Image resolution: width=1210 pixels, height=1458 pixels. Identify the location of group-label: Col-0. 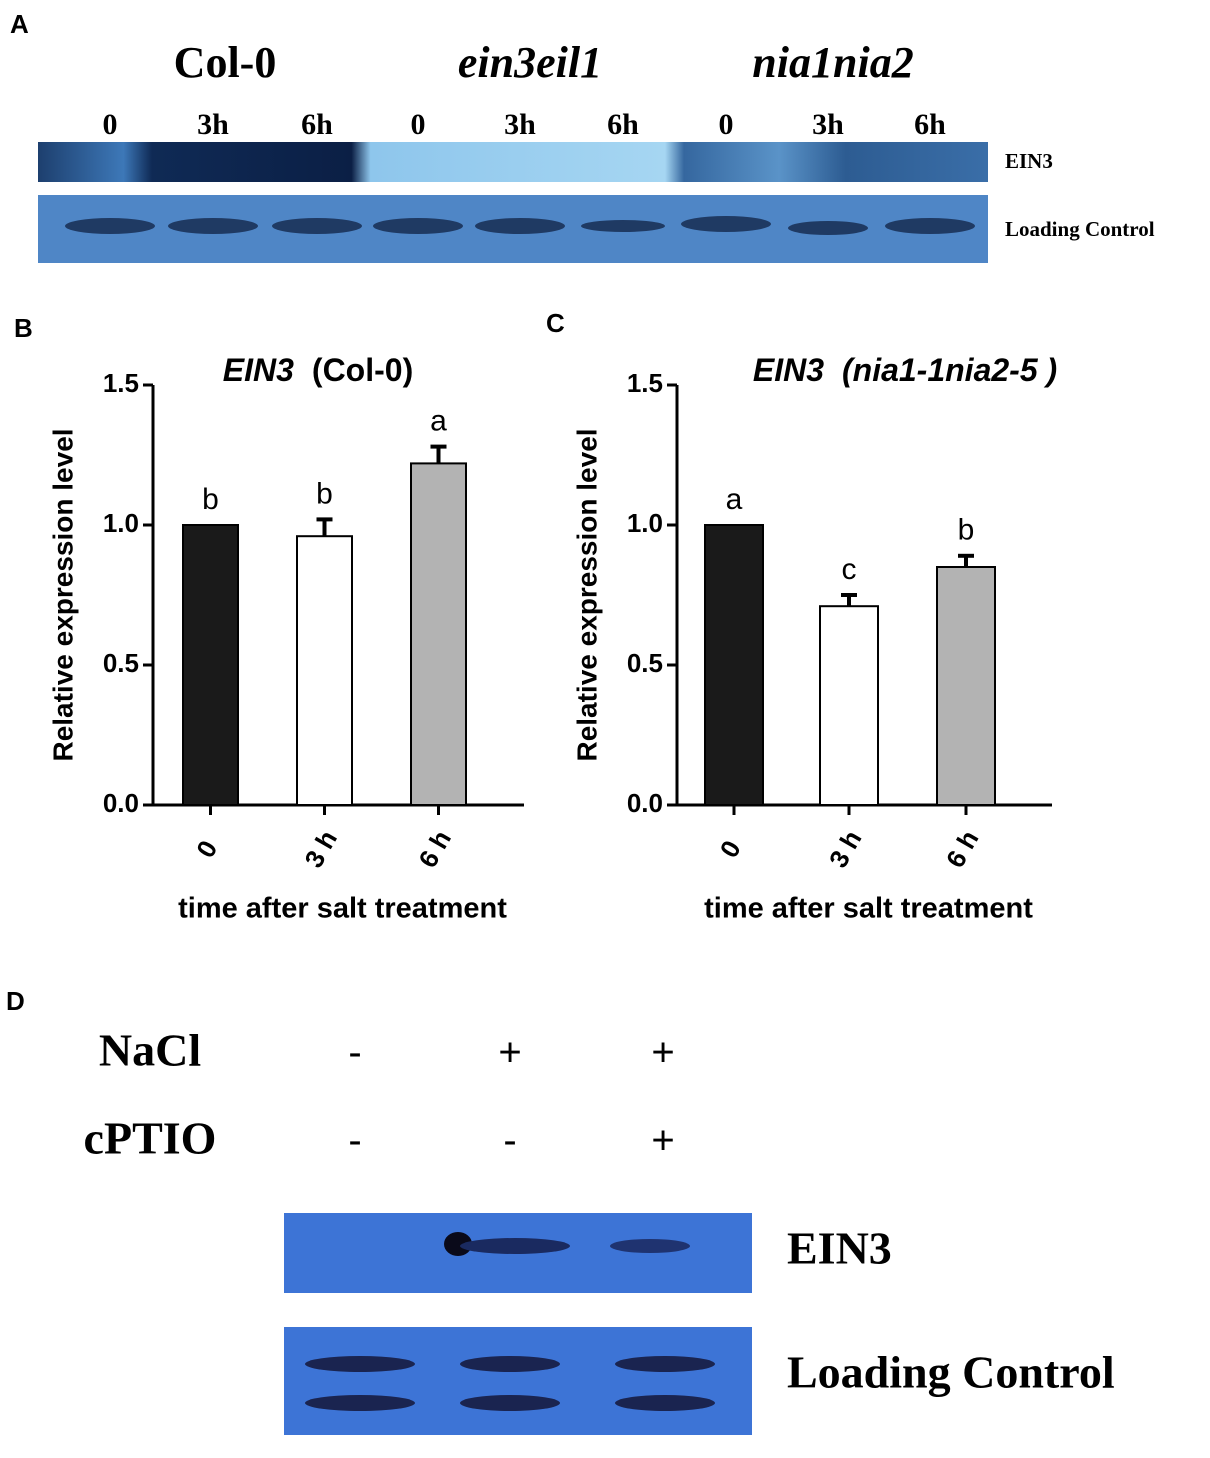
(225, 62).